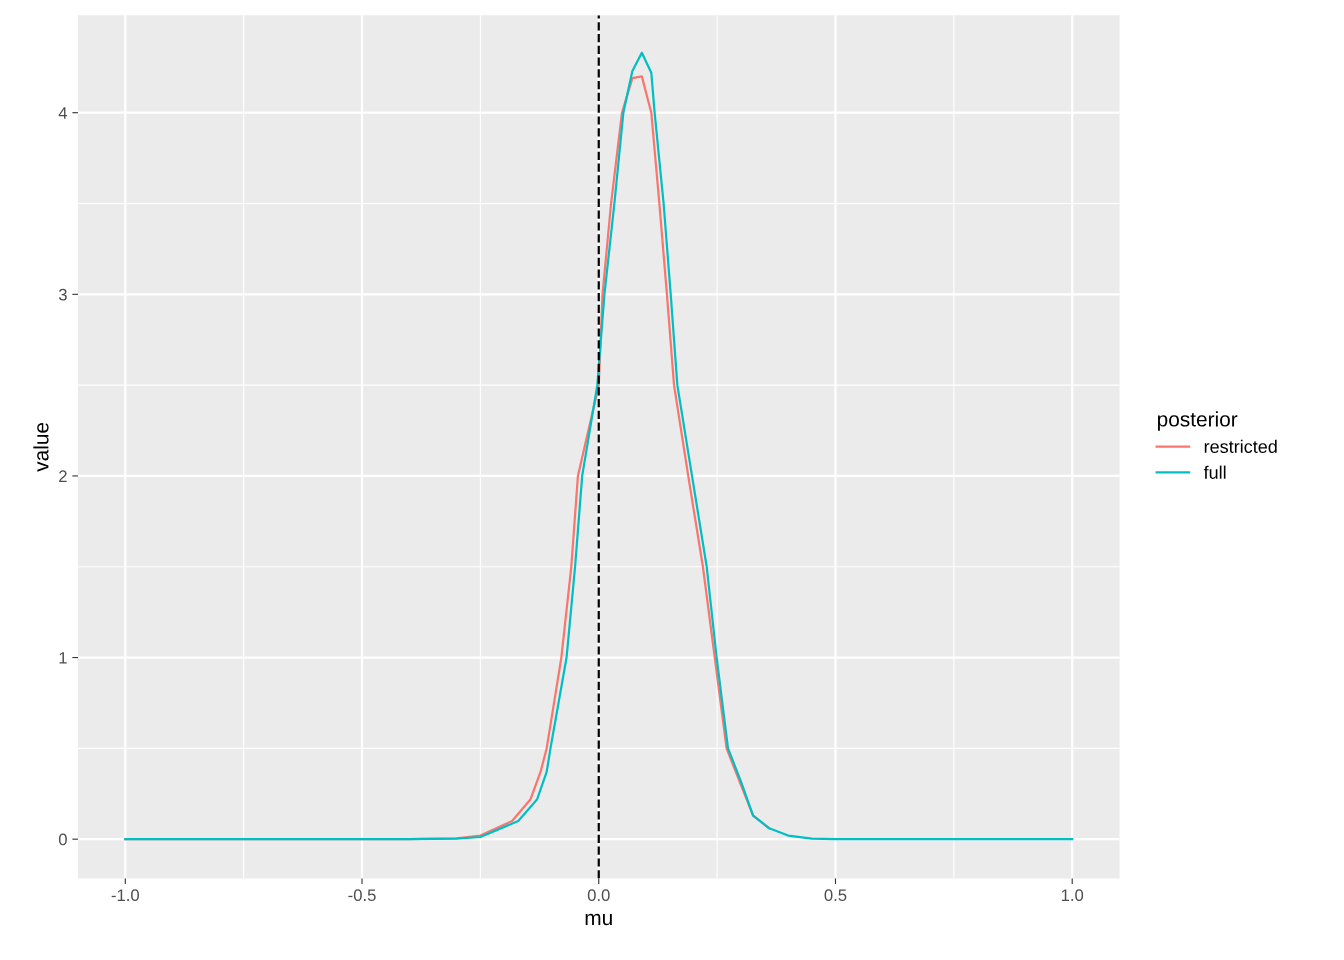 This screenshot has height=960, width=1344. What do you see at coordinates (63, 658) in the screenshot?
I see `y-tick-label: 1` at bounding box center [63, 658].